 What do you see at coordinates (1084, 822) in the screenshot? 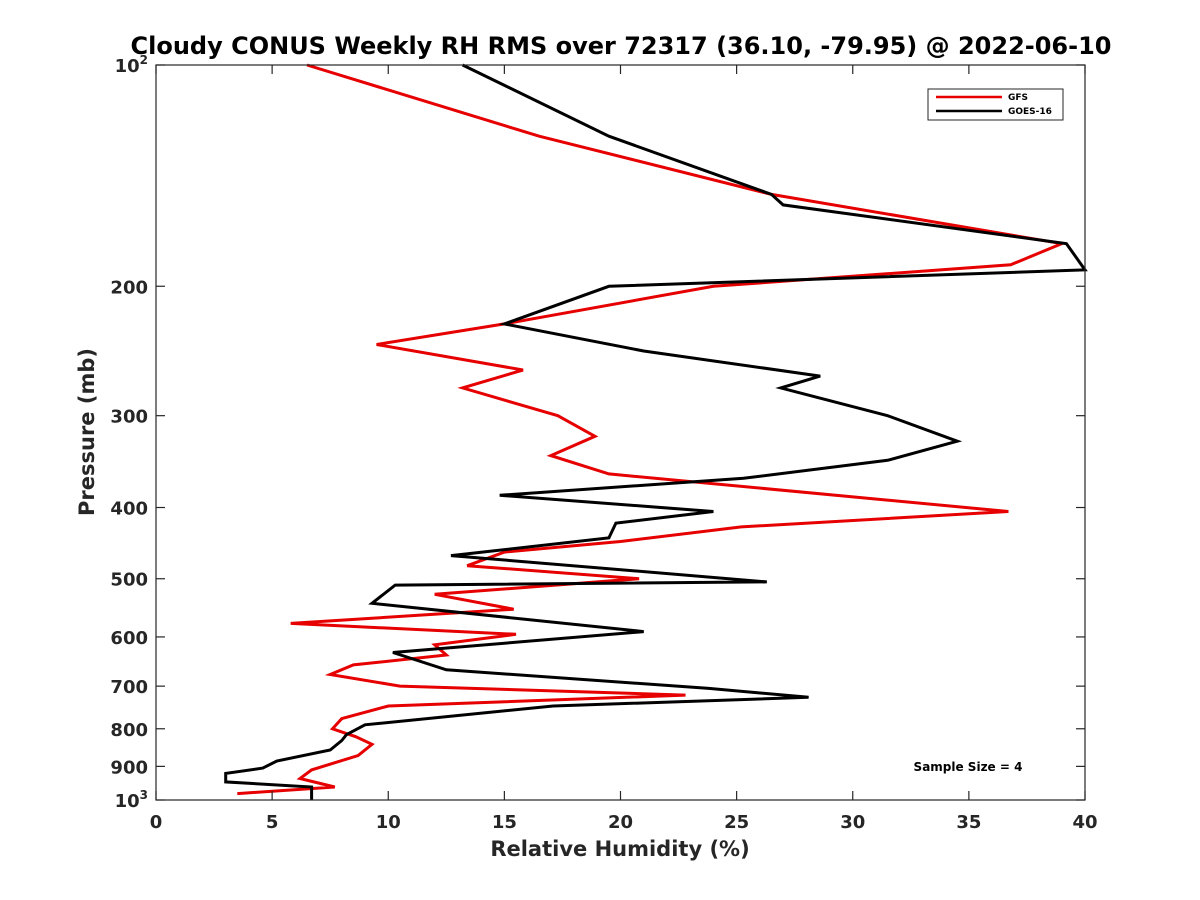
I see `x-tick-label: 40` at bounding box center [1084, 822].